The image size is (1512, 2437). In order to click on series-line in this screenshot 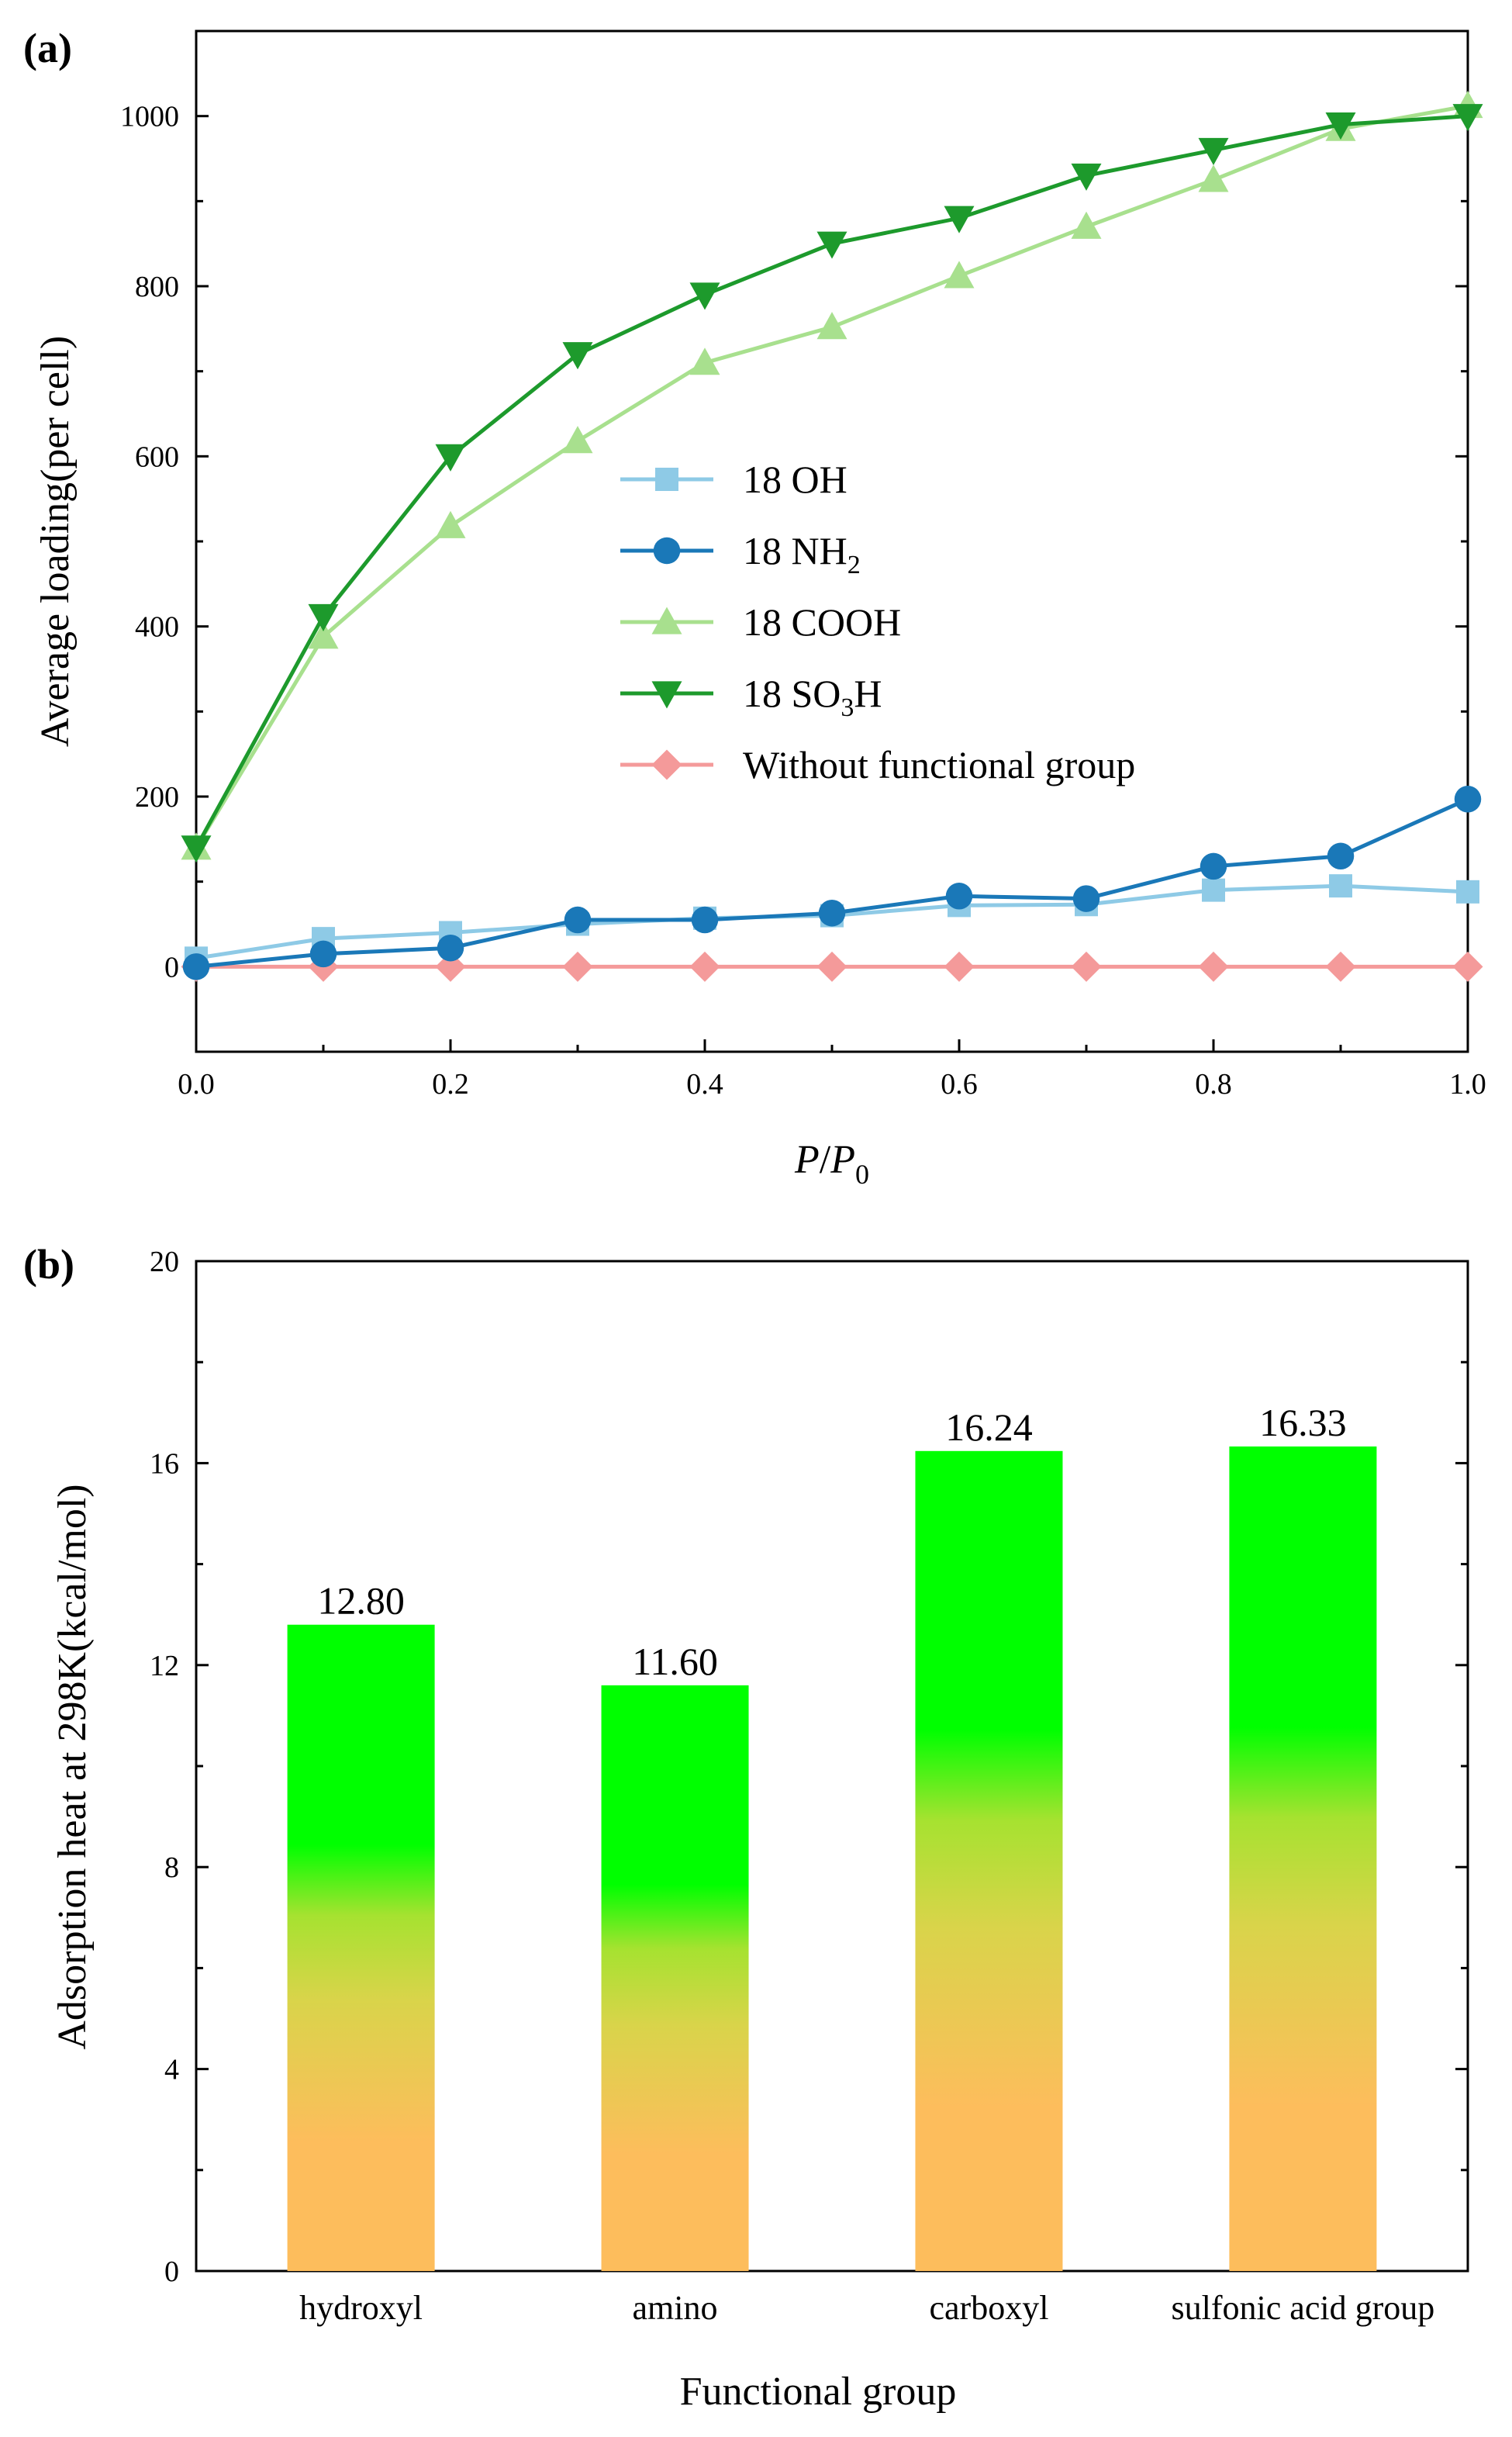, I will do `click(832, 883)`.